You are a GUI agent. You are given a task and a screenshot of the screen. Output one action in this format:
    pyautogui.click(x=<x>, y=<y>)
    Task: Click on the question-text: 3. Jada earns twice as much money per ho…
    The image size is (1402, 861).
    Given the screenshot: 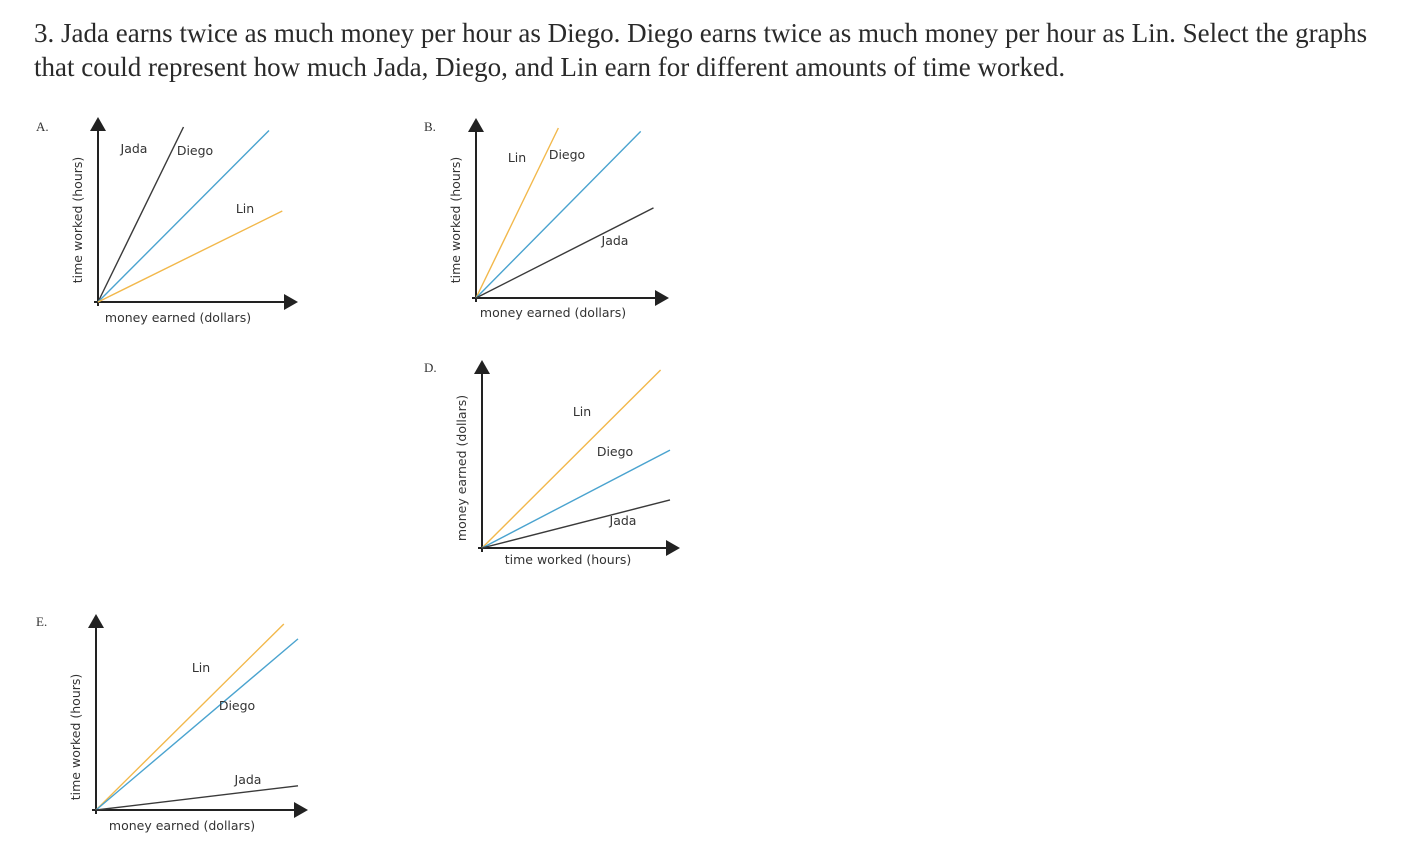 What is the action you would take?
    pyautogui.click(x=701, y=50)
    